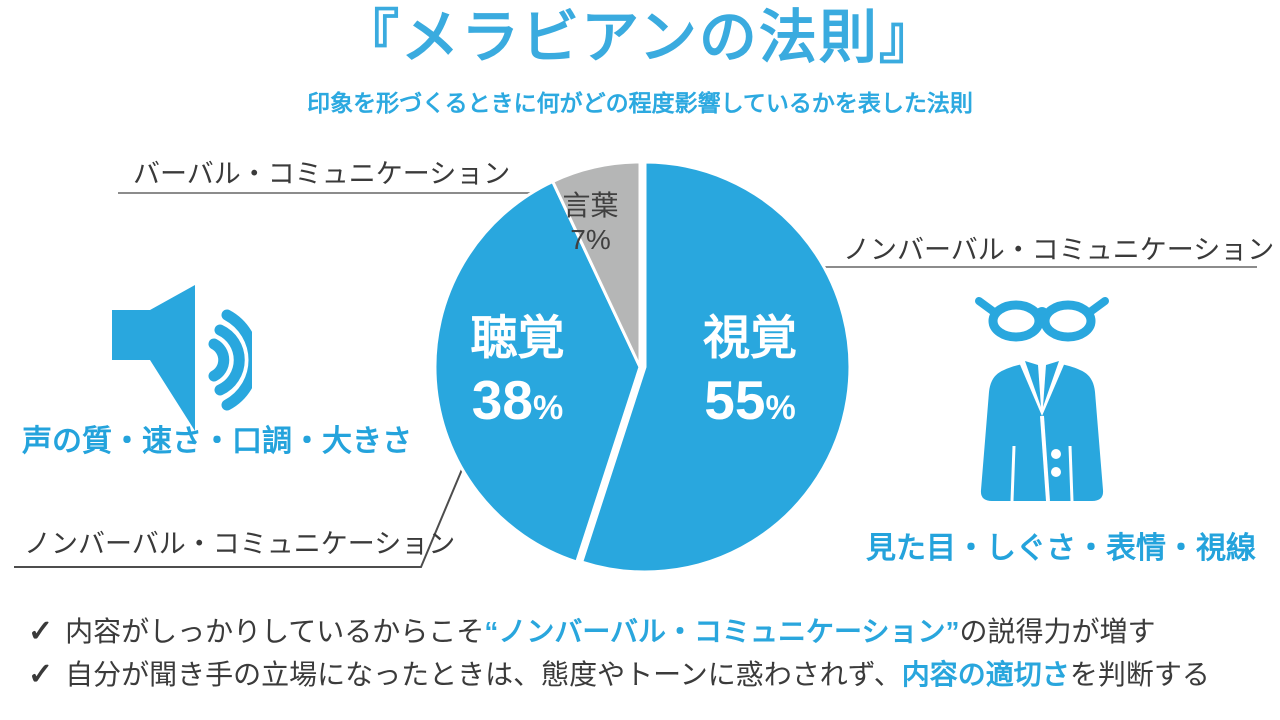 The height and width of the screenshot is (720, 1280). I want to click on sound-wave-inner, so click(219, 360).